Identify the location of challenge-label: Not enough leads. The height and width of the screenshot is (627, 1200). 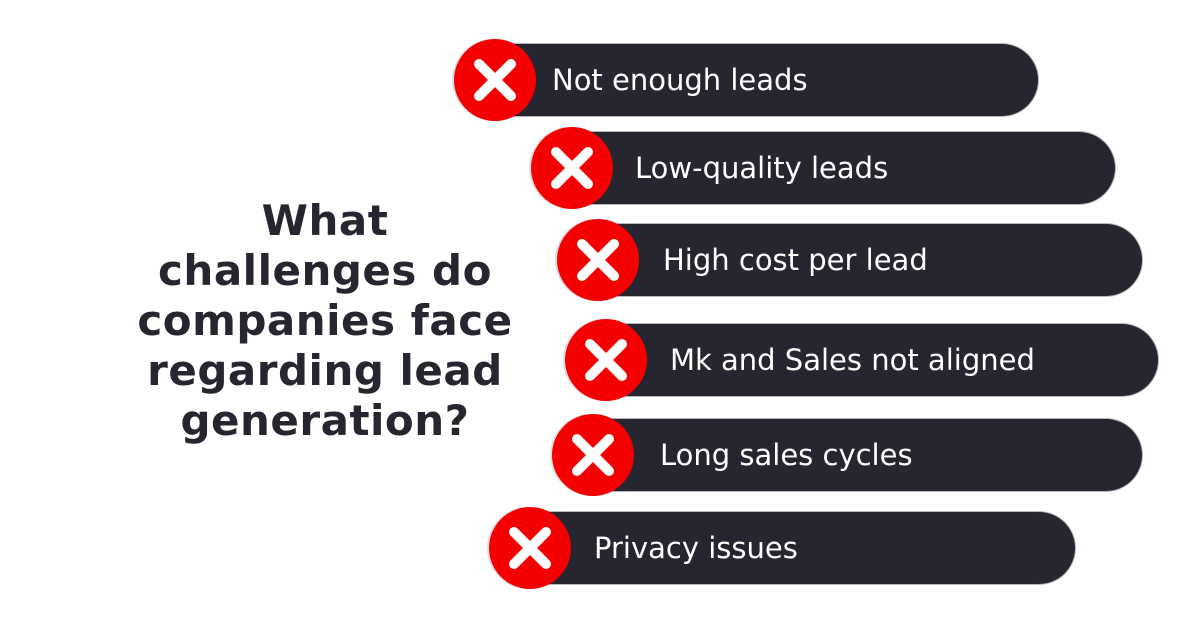
(680, 80).